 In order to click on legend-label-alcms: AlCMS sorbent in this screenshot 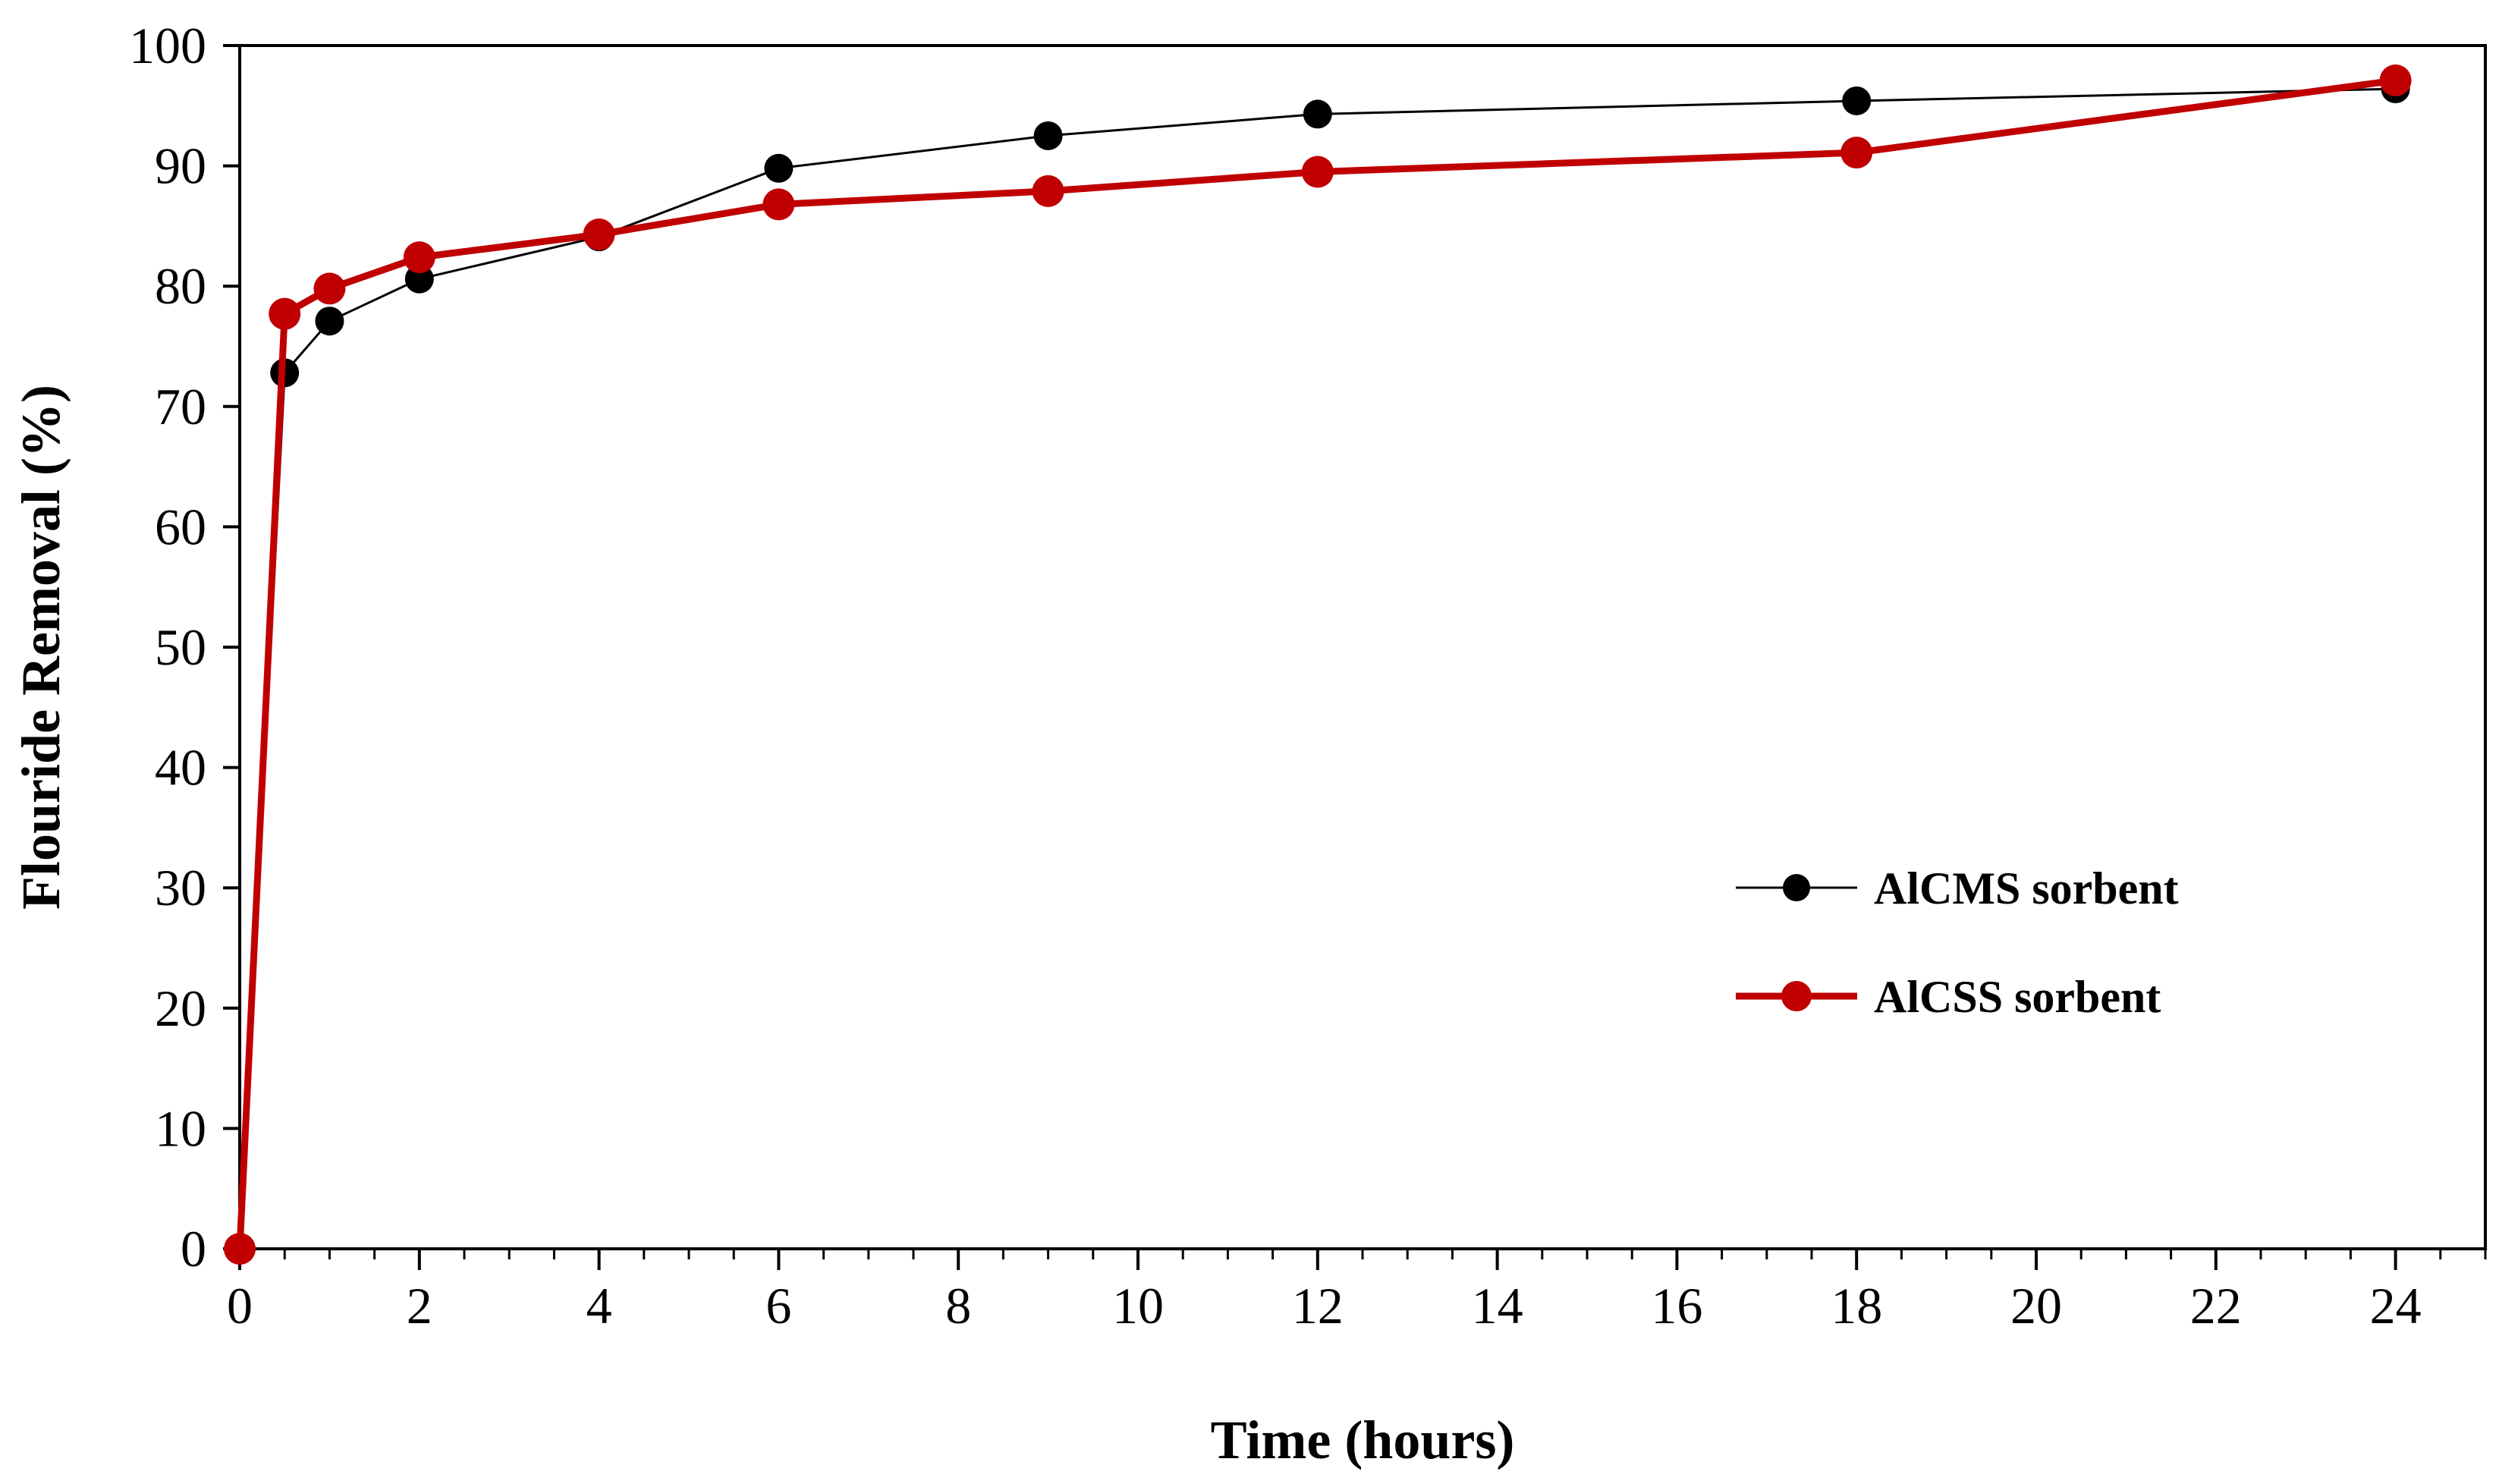, I will do `click(2026, 888)`.